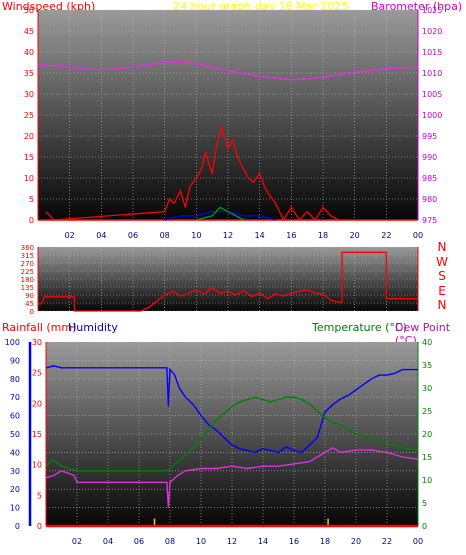  Describe the element at coordinates (427, 388) in the screenshot. I see `temp-tick-label: 30` at that location.